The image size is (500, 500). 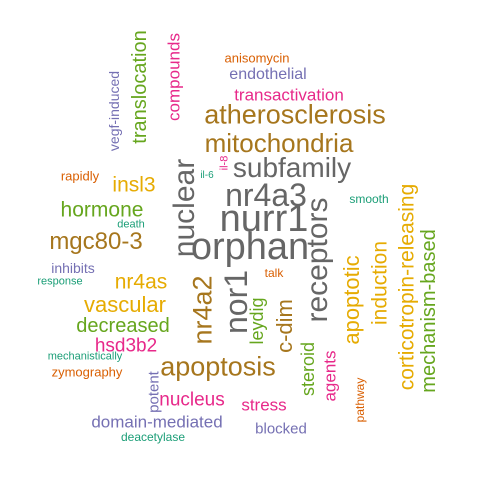 What do you see at coordinates (407, 287) in the screenshot?
I see `word-corticotropin-releasing: corticotropin-releasing` at bounding box center [407, 287].